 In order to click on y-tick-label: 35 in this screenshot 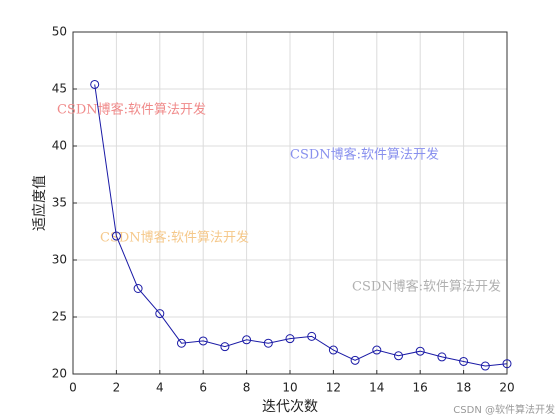, I will do `click(59, 203)`.